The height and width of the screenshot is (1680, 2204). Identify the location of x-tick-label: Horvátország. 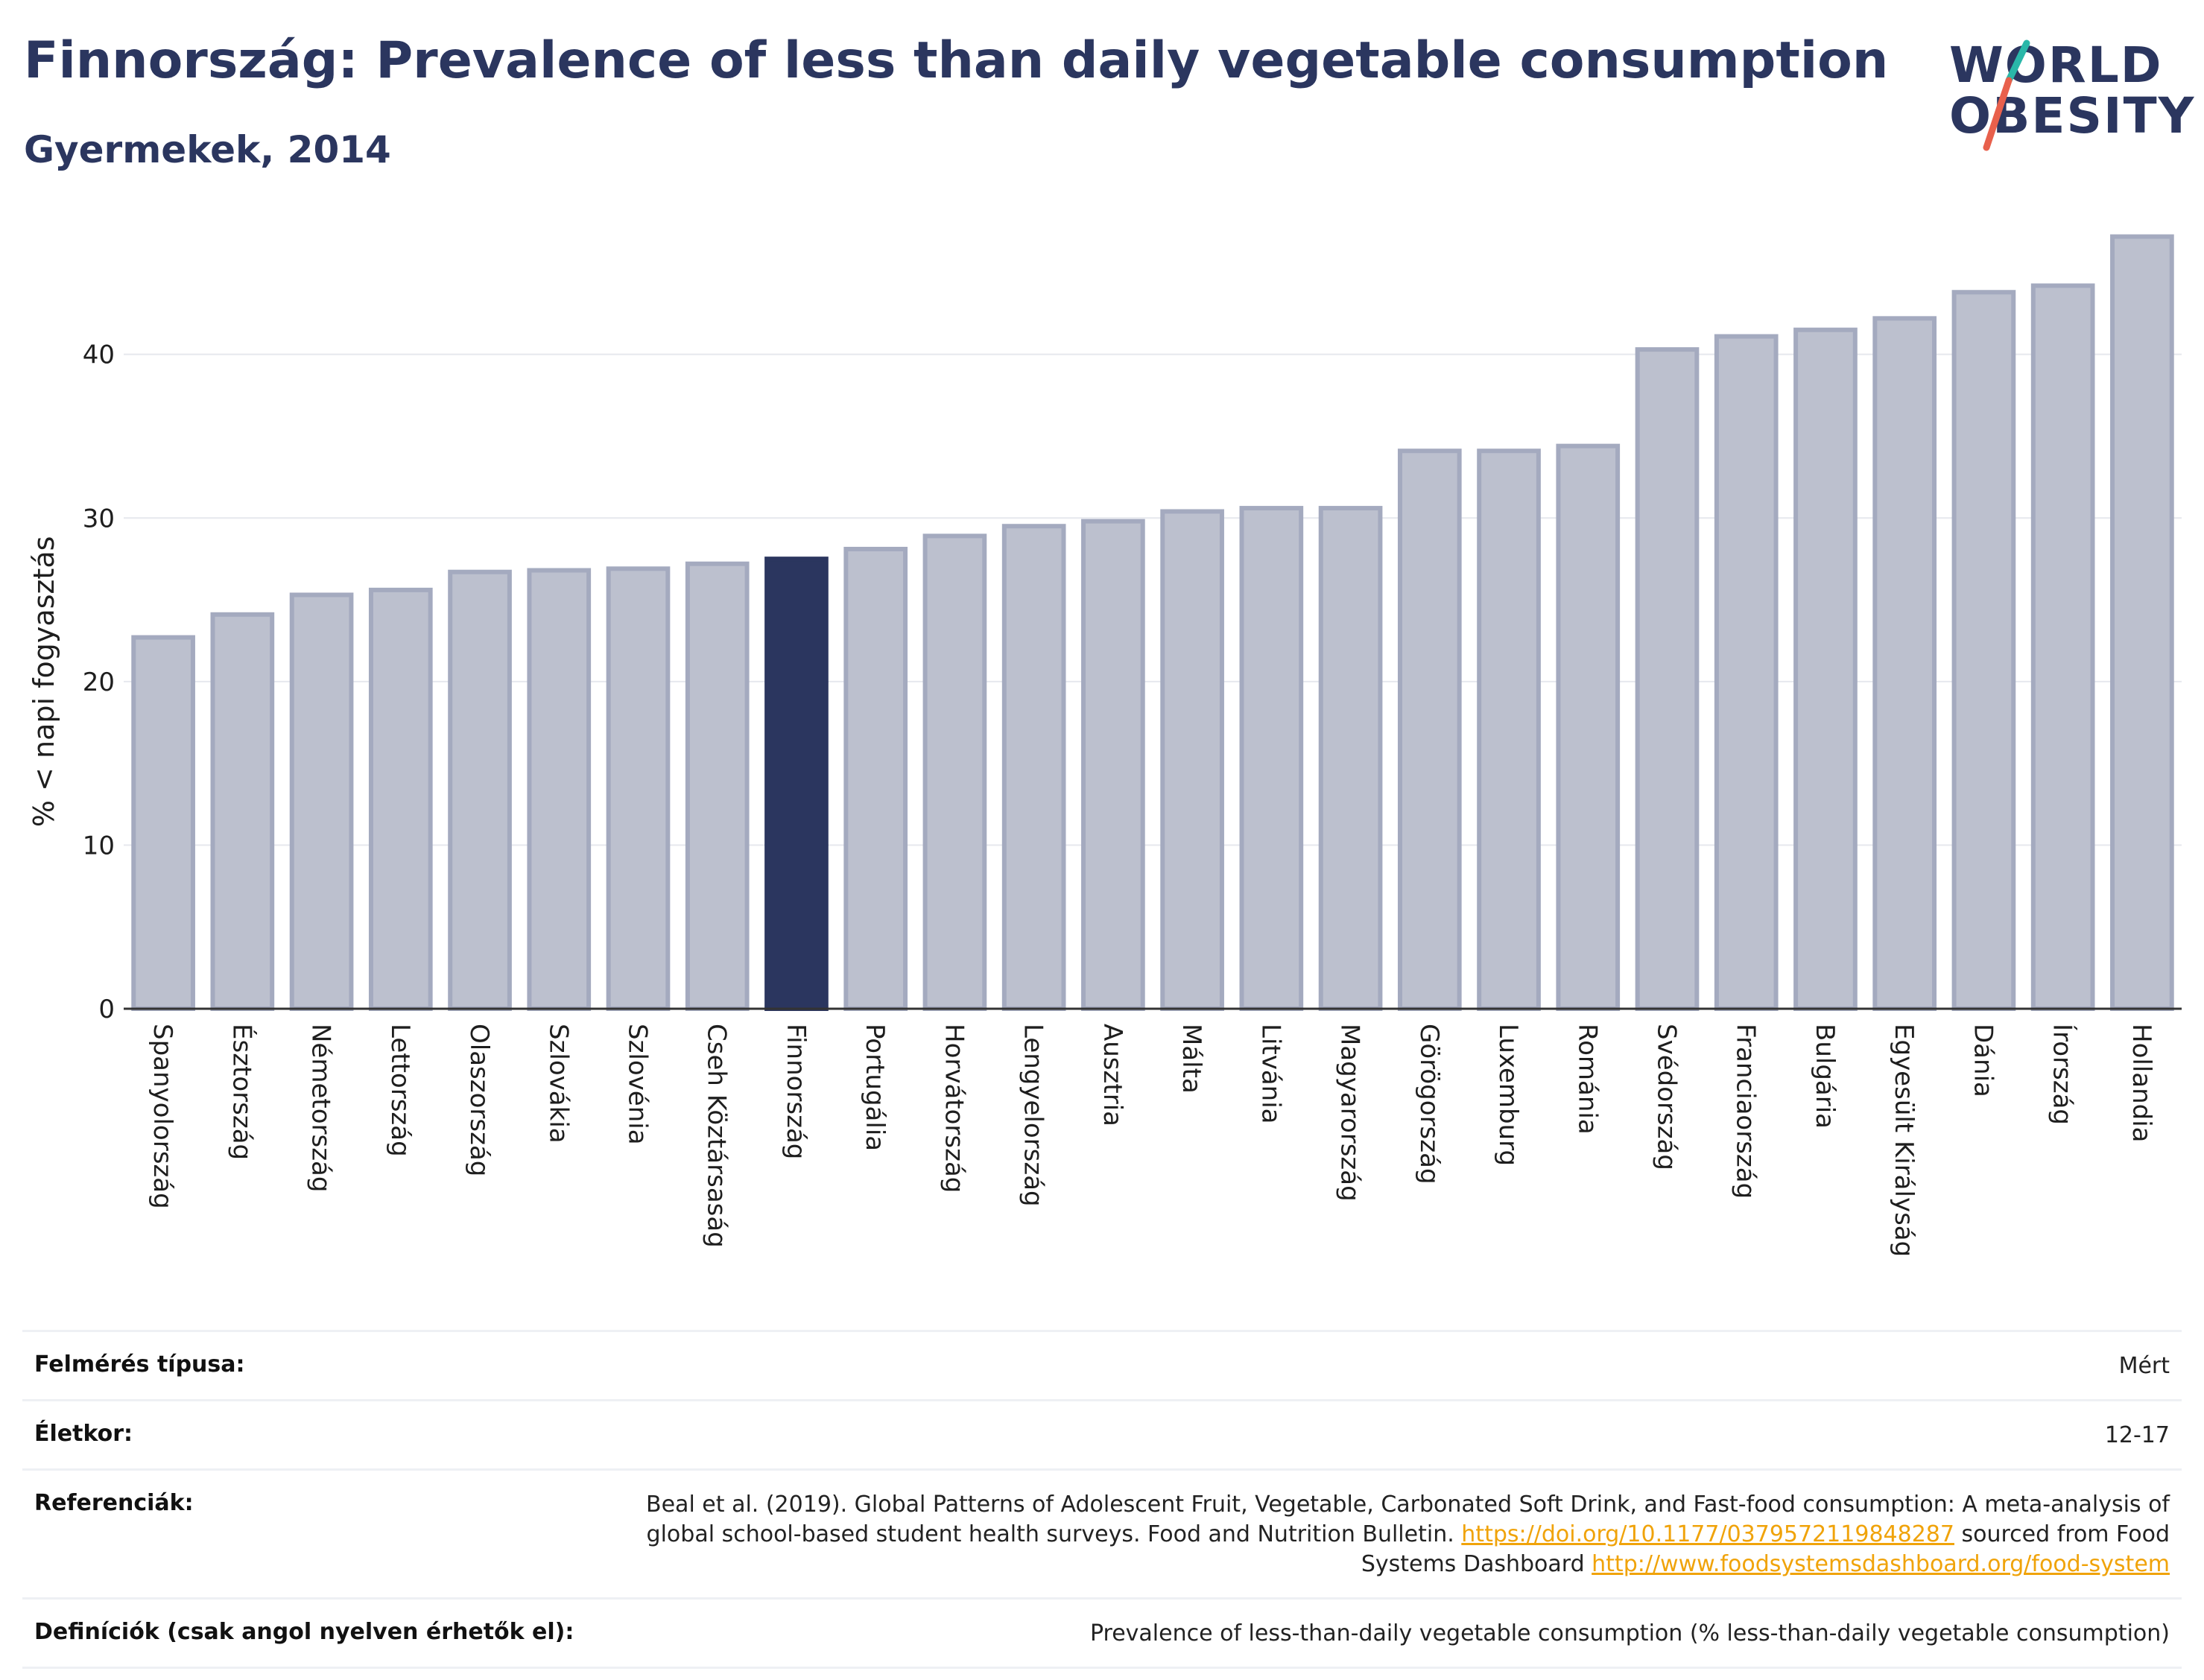
(954, 1108).